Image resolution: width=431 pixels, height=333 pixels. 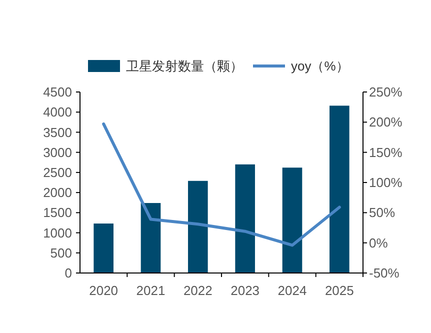 I want to click on x-tick-label: 2020, so click(x=103, y=290).